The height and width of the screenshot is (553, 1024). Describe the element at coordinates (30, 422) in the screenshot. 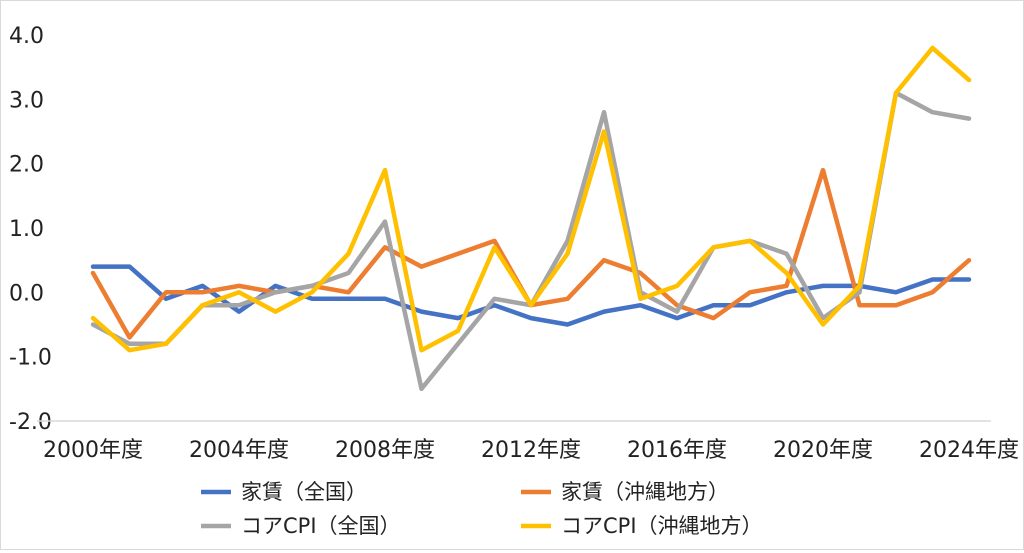

I see `y-tick-label: -2.0` at that location.